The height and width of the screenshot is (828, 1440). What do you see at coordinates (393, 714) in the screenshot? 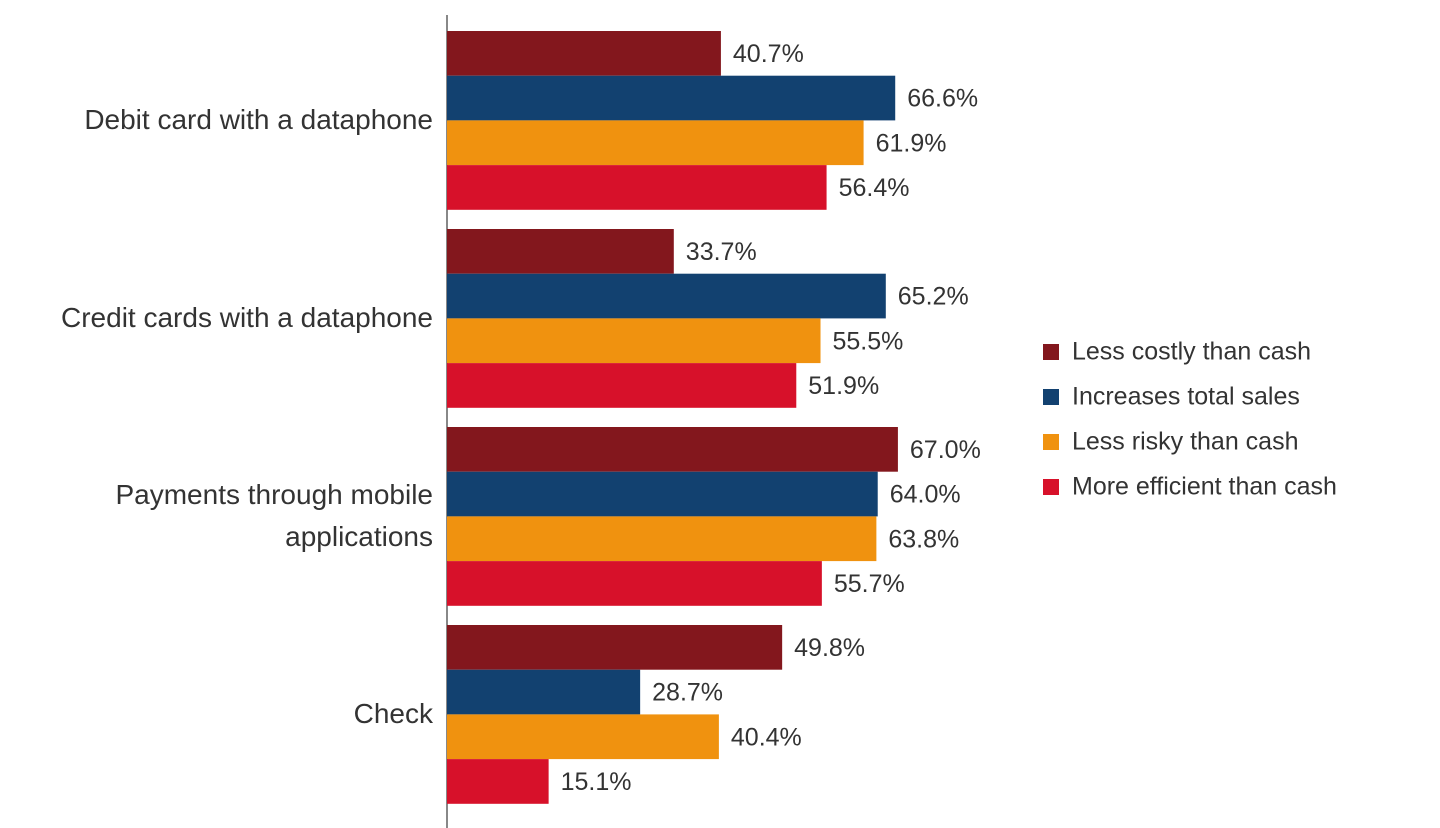
I see `y-tick-label: Check` at bounding box center [393, 714].